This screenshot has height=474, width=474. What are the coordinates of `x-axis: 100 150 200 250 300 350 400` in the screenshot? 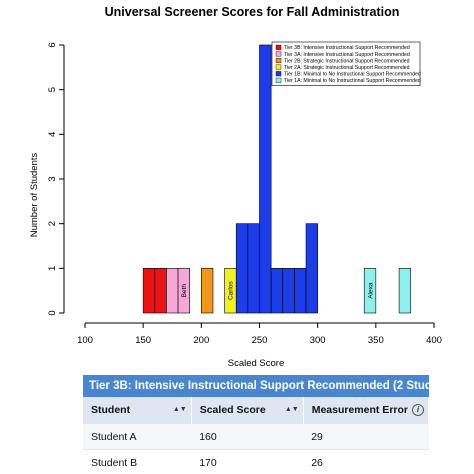 It's located at (259, 334).